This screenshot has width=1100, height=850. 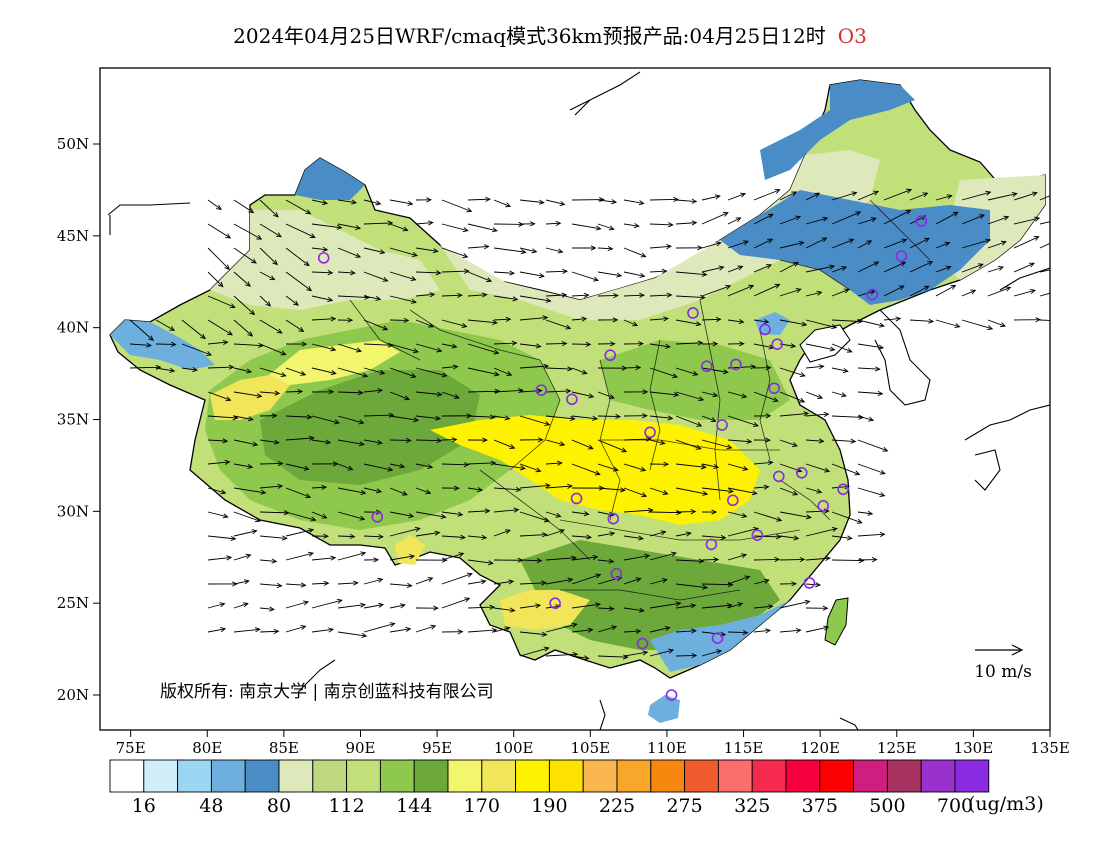 What do you see at coordinates (820, 806) in the screenshot?
I see `colorbar-label: 375` at bounding box center [820, 806].